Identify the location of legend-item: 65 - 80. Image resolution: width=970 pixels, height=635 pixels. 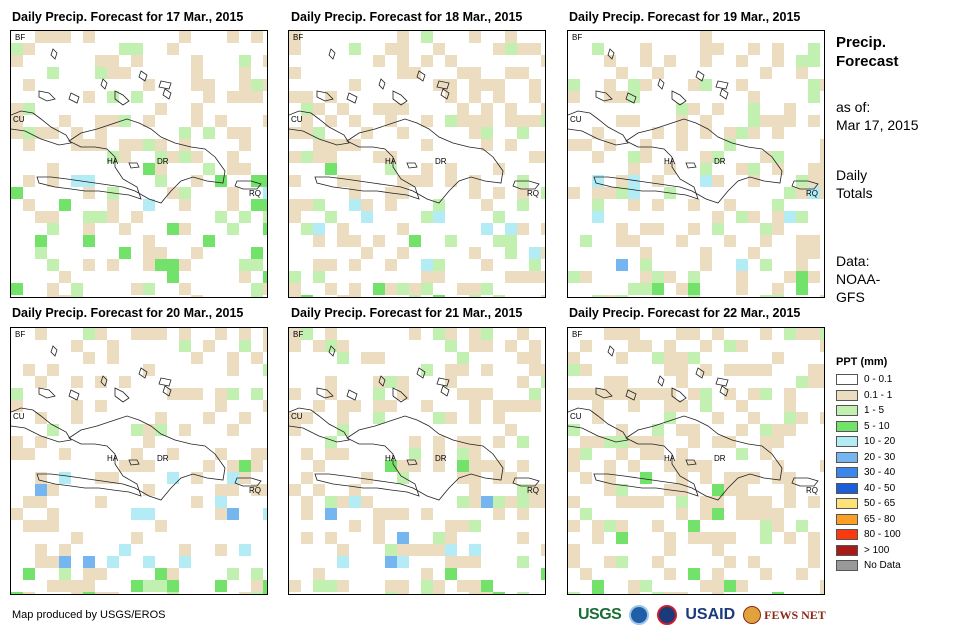
(868, 520).